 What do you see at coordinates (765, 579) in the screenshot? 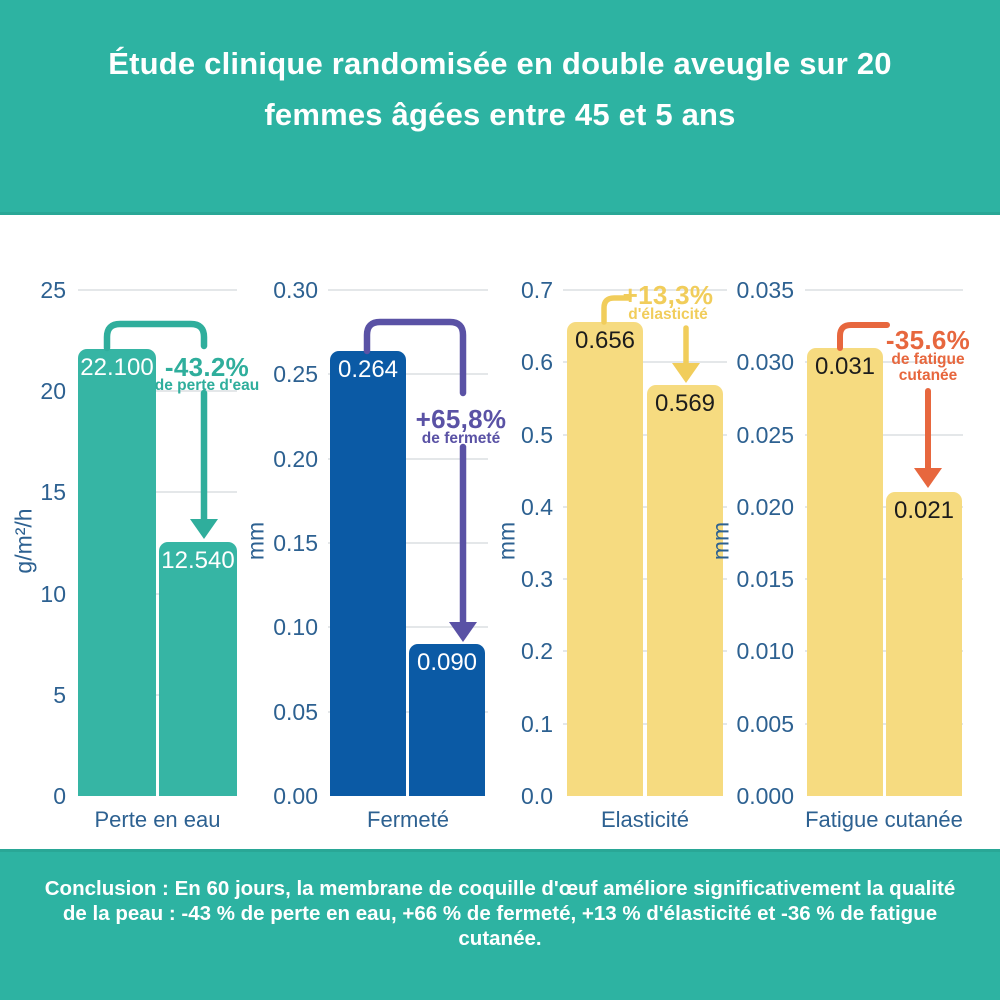
I see `y-axis-tick-label: 0.015` at bounding box center [765, 579].